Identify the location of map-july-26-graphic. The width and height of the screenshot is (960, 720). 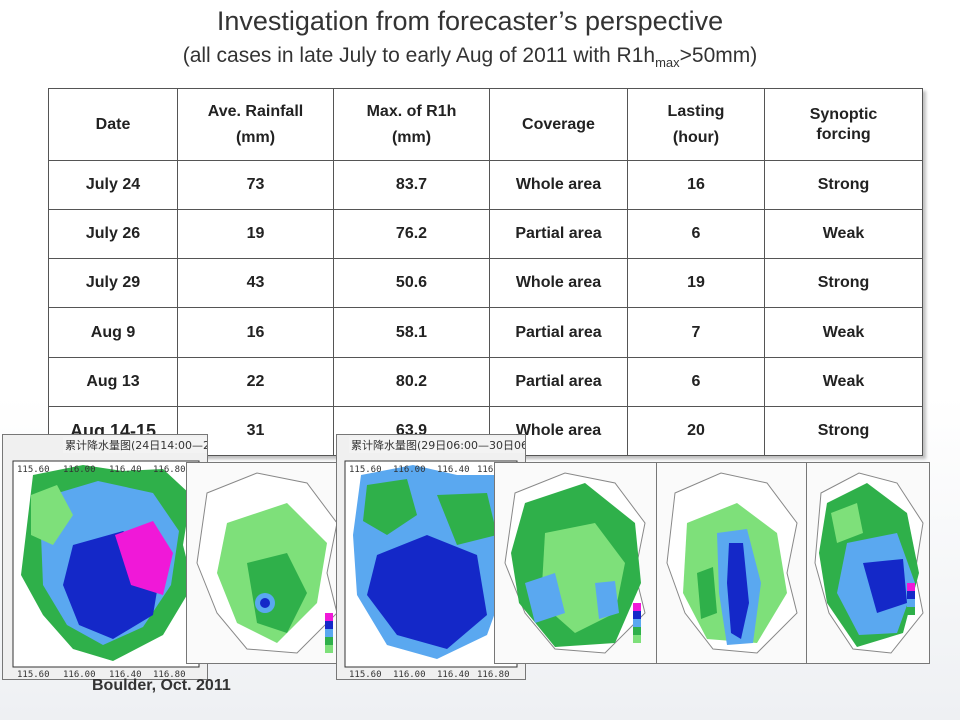
(267, 563).